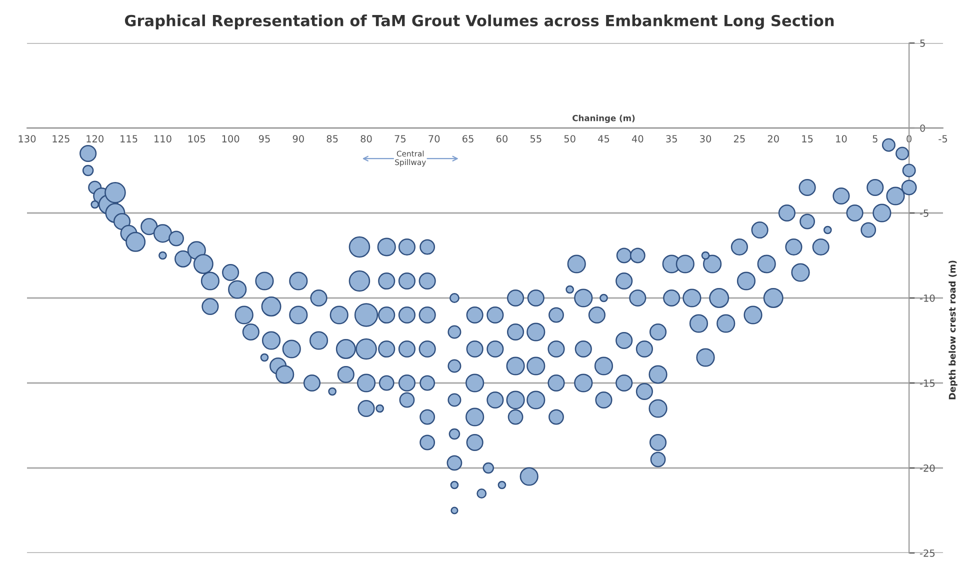 The image size is (959, 578). Describe the element at coordinates (95, 138) in the screenshot. I see `x-tick-label: 120` at that location.